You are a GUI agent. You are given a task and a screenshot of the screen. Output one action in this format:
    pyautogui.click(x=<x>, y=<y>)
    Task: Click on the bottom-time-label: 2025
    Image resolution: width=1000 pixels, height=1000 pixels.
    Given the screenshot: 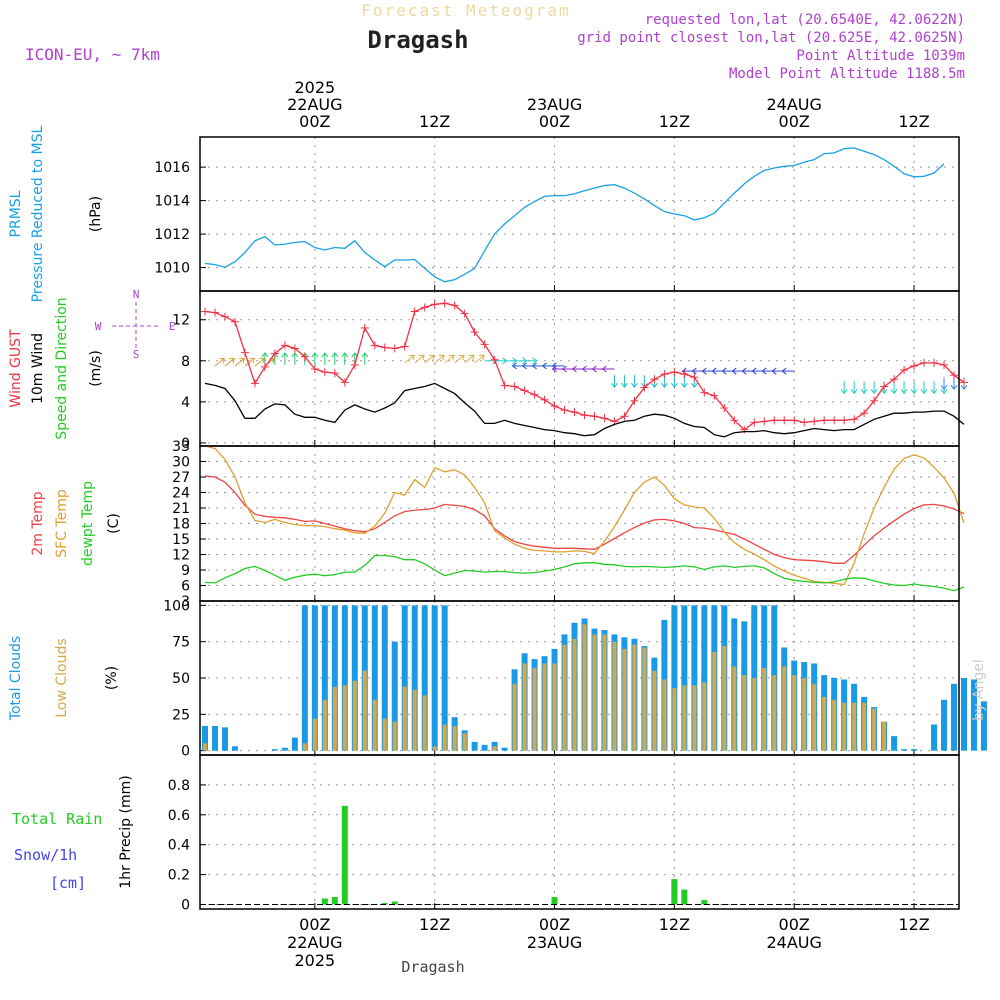 What is the action you would take?
    pyautogui.click(x=314, y=960)
    